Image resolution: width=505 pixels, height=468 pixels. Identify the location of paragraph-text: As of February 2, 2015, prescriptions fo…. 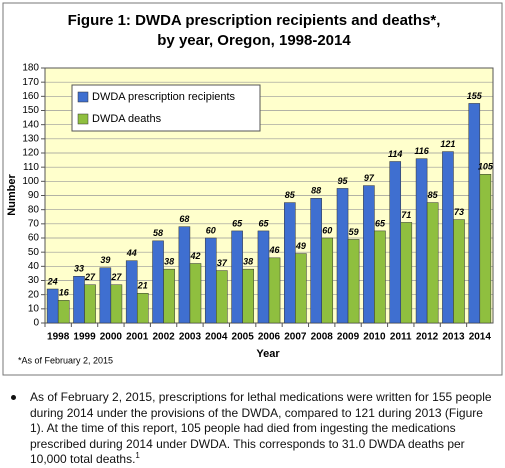
(261, 428).